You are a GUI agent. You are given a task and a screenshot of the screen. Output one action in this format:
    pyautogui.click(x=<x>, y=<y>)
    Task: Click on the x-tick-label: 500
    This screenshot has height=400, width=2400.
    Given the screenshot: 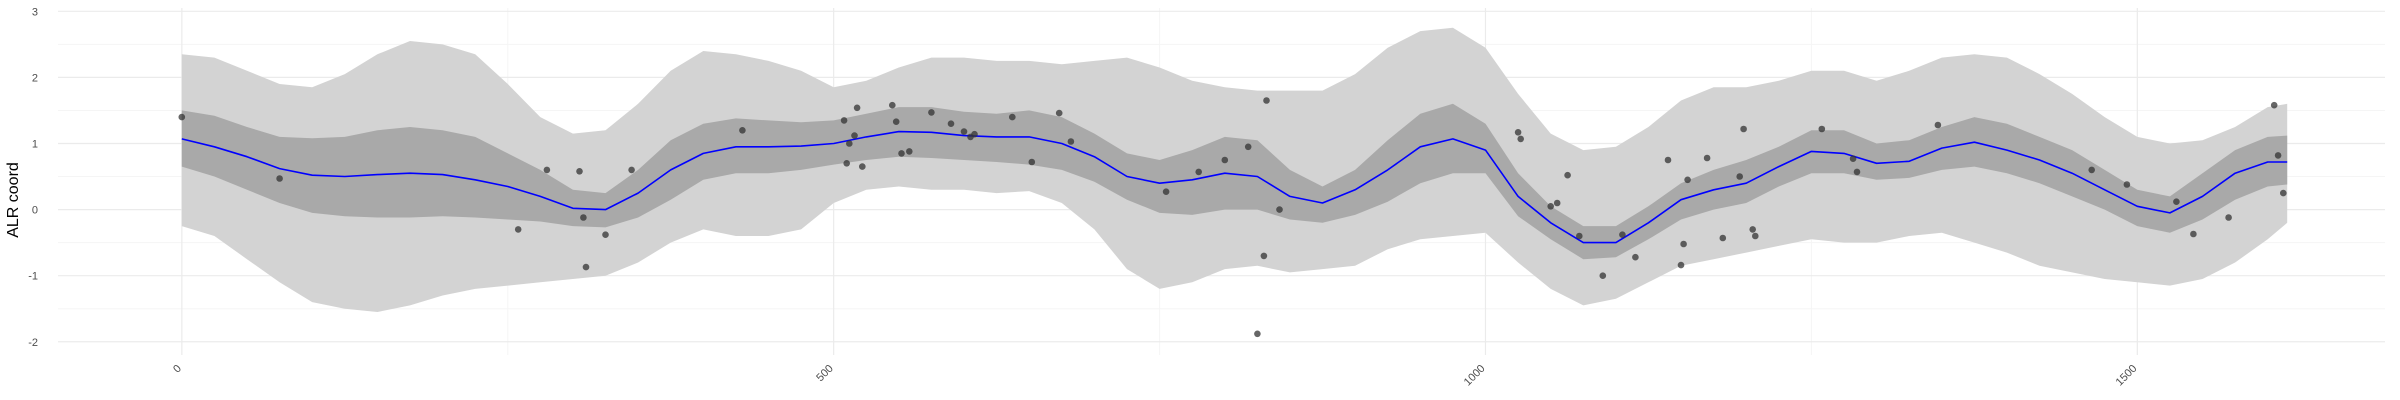 What is the action you would take?
    pyautogui.click(x=824, y=373)
    